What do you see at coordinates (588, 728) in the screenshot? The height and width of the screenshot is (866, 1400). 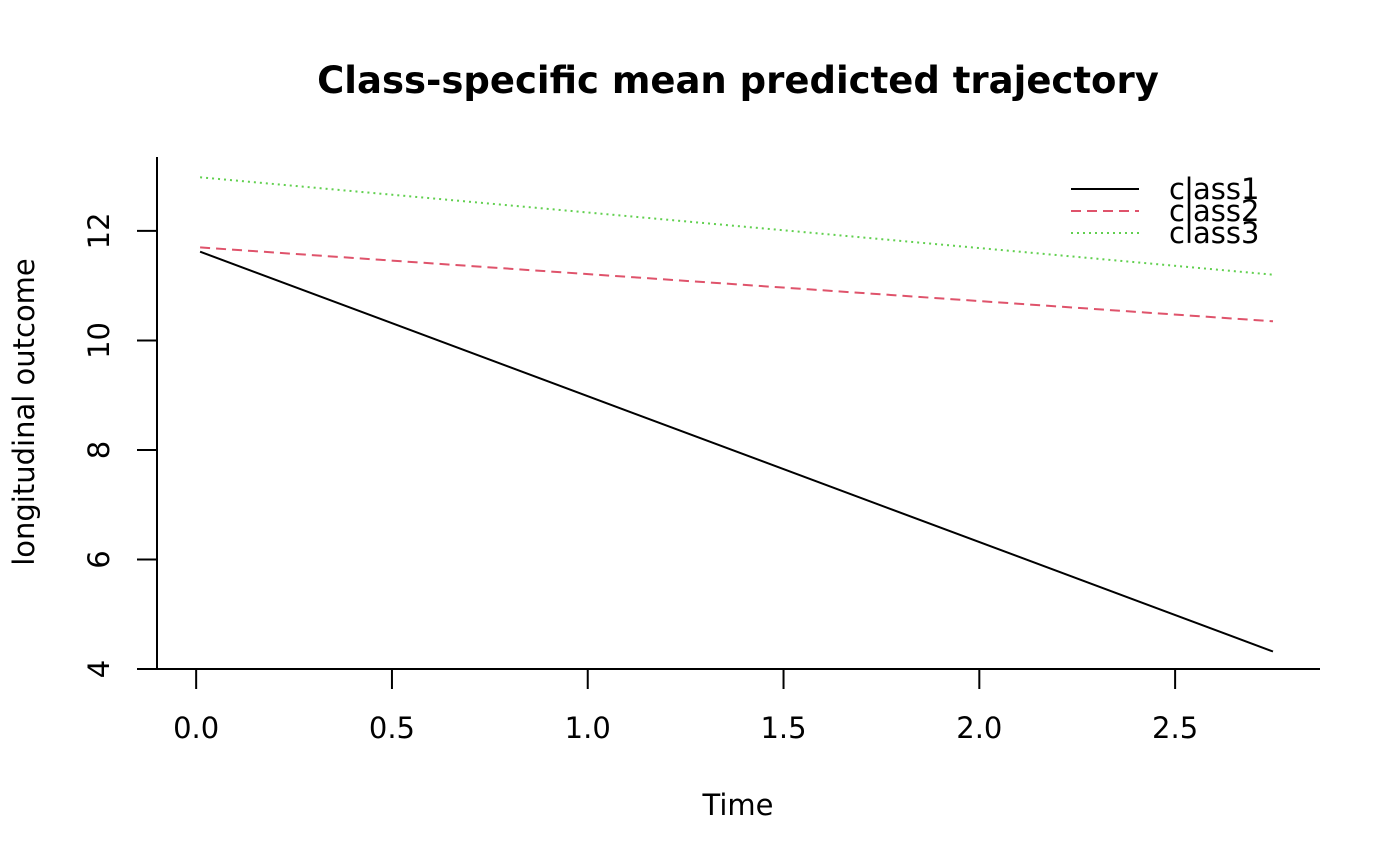 I see `x-tick-label: 1.0` at bounding box center [588, 728].